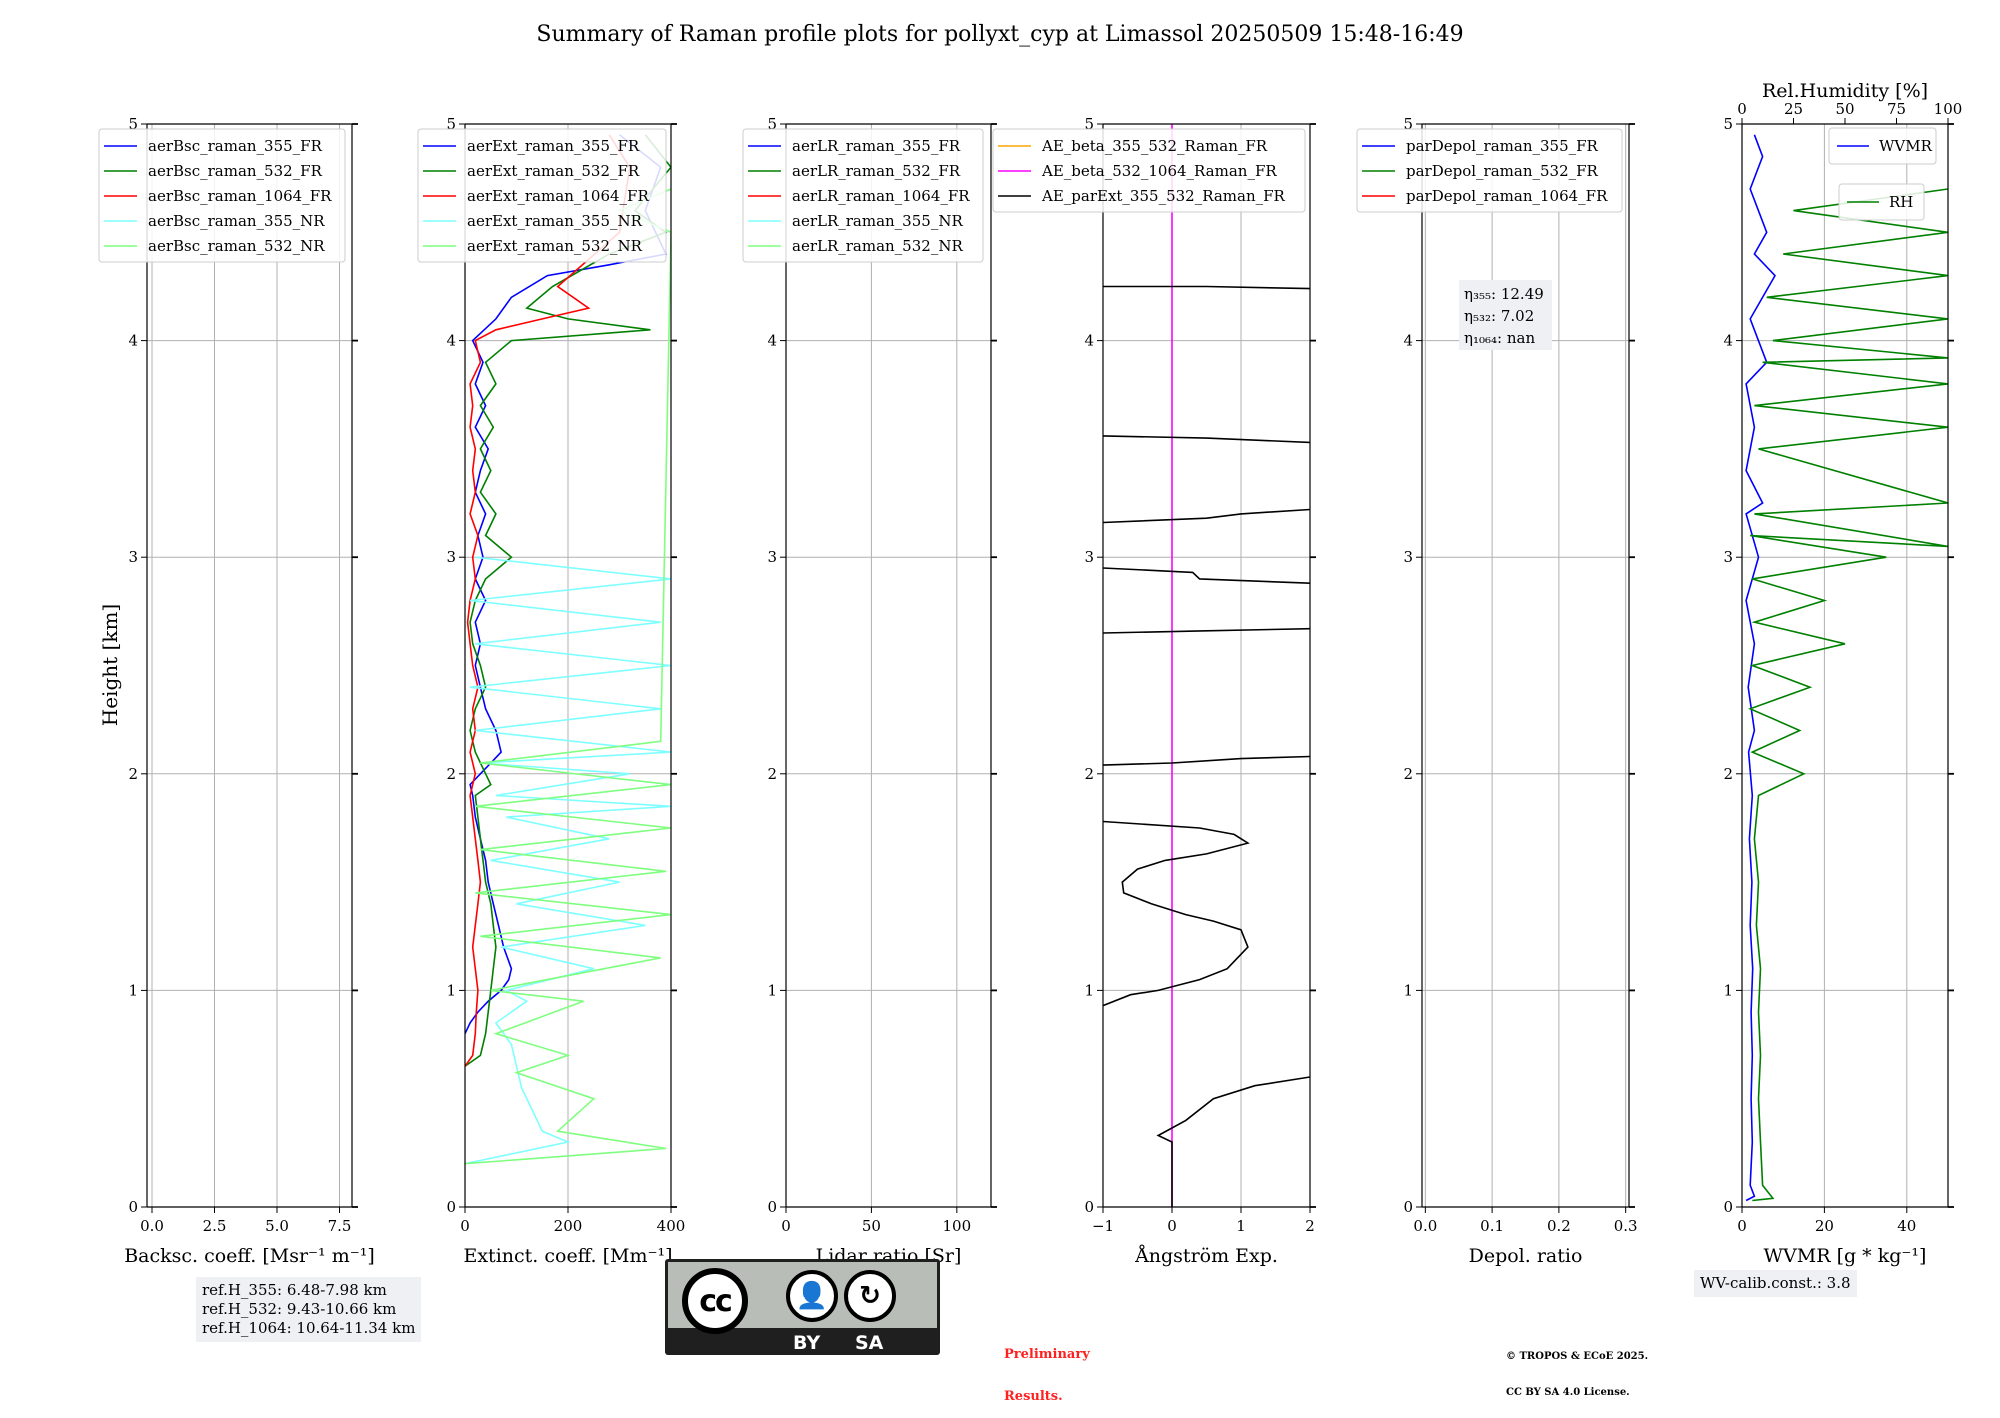 This screenshot has height=1418, width=2000. I want to click on top-xtick-label: 75, so click(1896, 109).